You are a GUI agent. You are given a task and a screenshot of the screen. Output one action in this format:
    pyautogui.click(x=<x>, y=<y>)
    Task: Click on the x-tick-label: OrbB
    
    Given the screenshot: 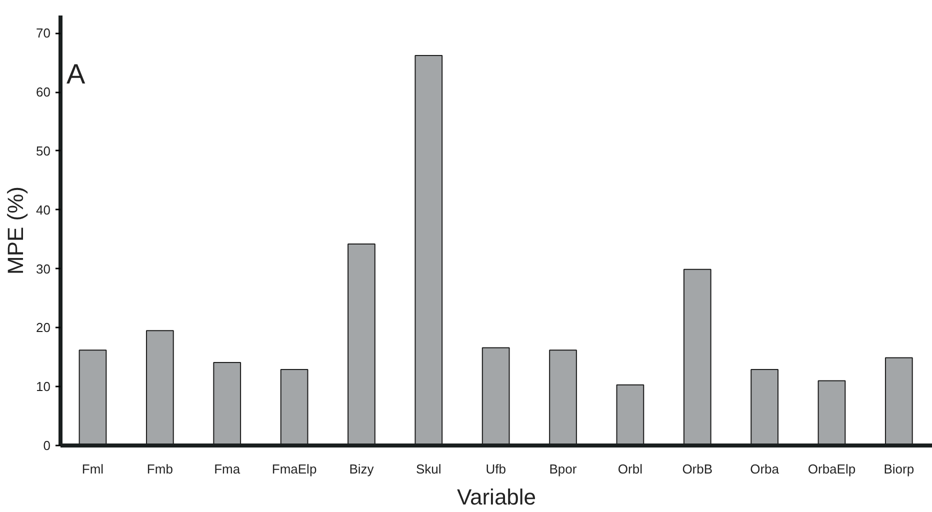 What is the action you would take?
    pyautogui.click(x=697, y=469)
    